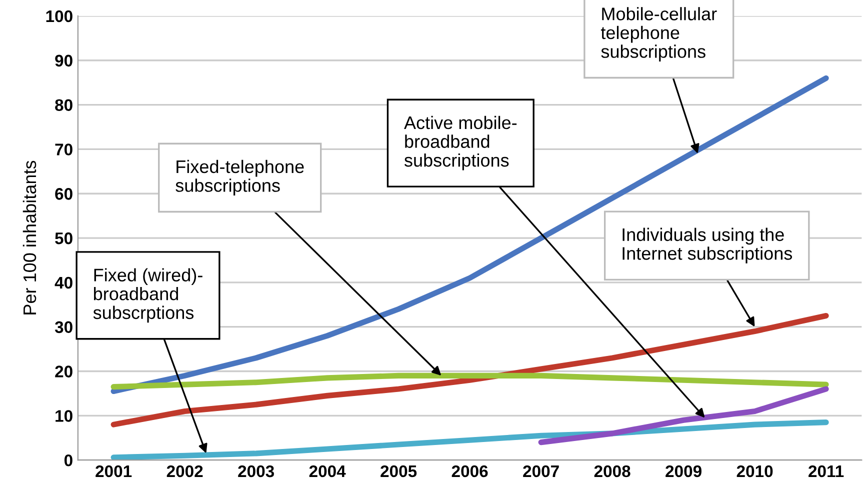 The image size is (866, 499). What do you see at coordinates (63, 105) in the screenshot?
I see `y-tick-label: 80` at bounding box center [63, 105].